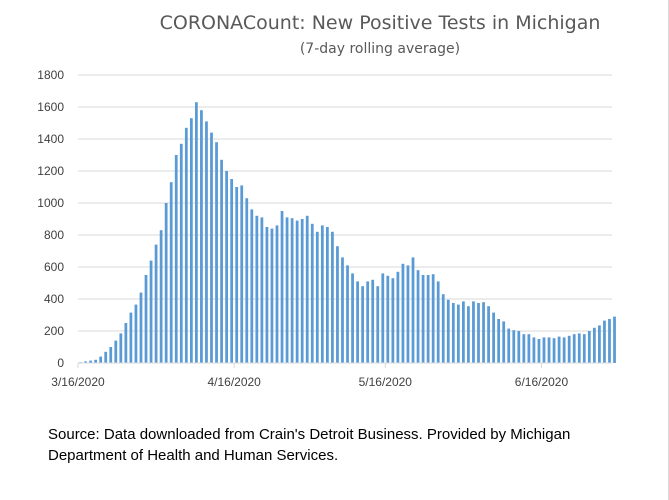  Describe the element at coordinates (54, 235) in the screenshot. I see `y-tick-label: 800` at that location.